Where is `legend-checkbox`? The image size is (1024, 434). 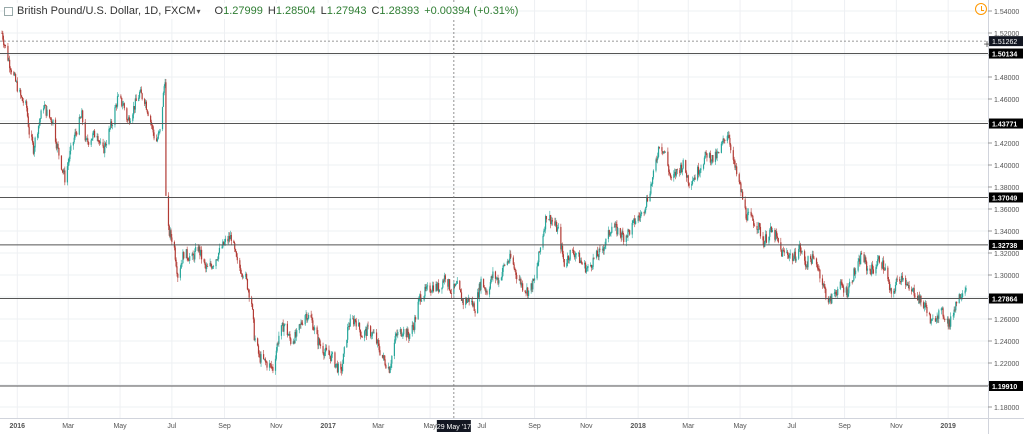 legend-checkbox is located at coordinates (8, 11).